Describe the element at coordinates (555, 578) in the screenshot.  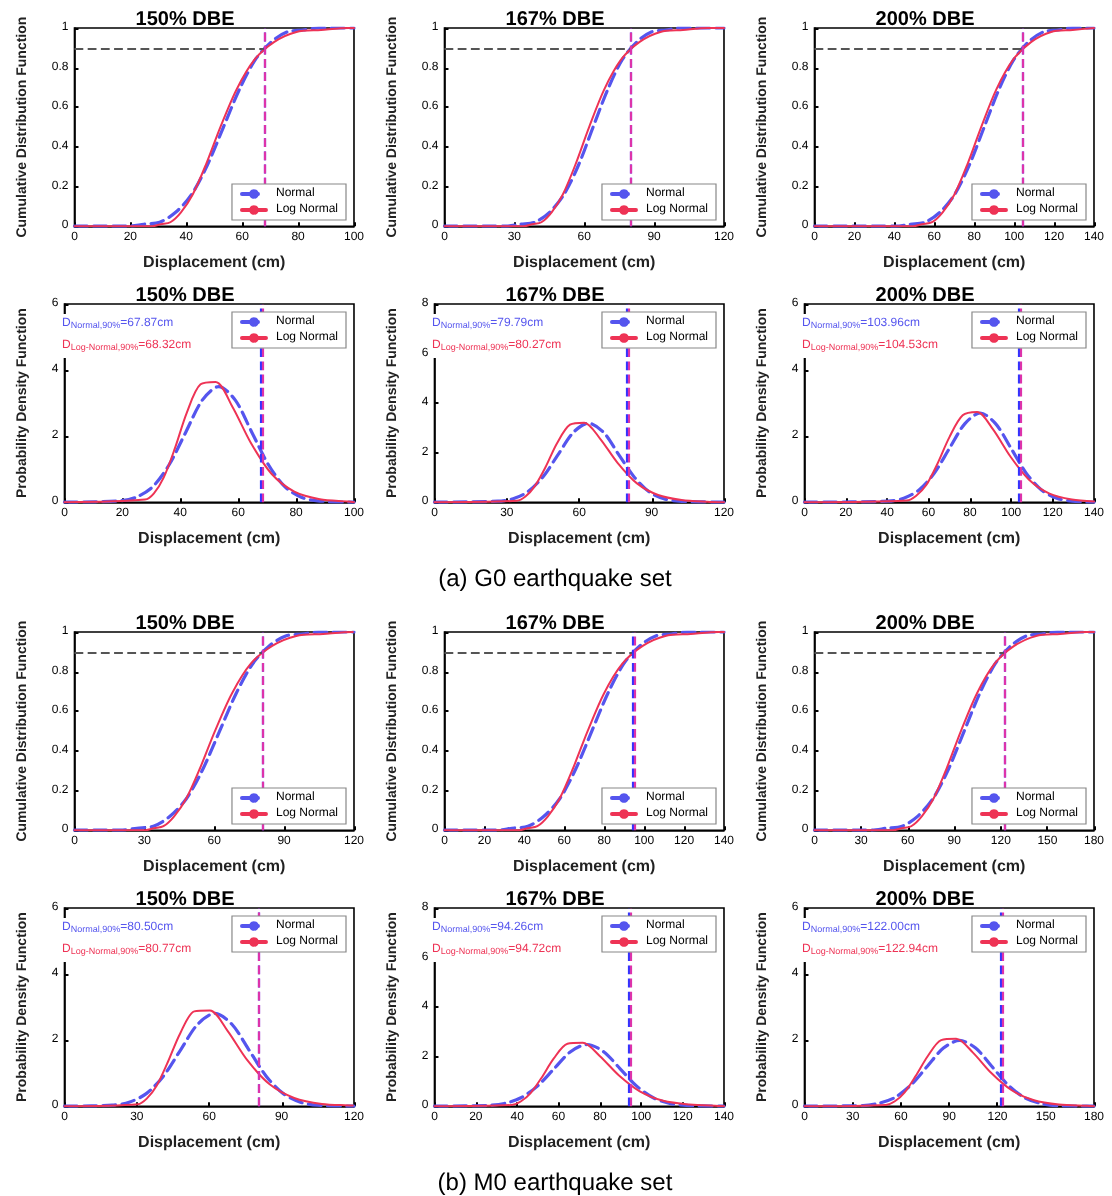
I see `text: (a) G0 earthquake set` at that location.